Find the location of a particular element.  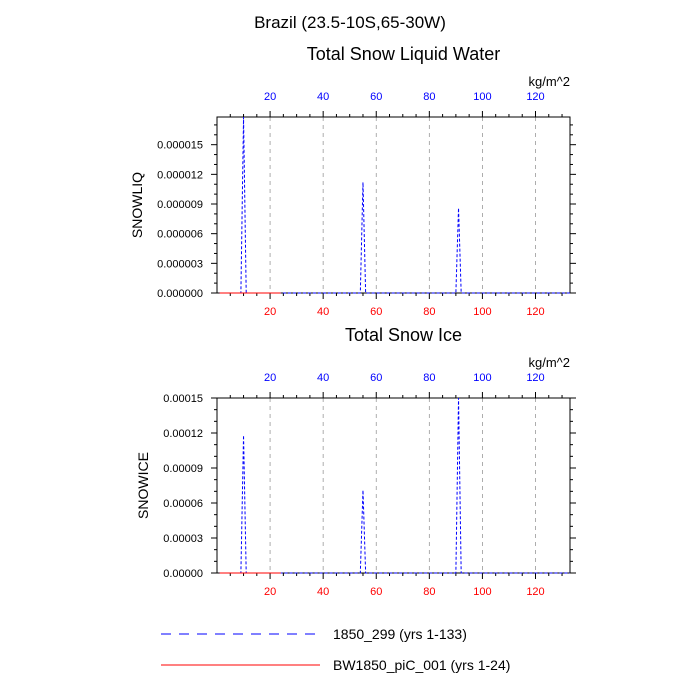

y-tick-label: 0.00015 is located at coordinates (183, 399).